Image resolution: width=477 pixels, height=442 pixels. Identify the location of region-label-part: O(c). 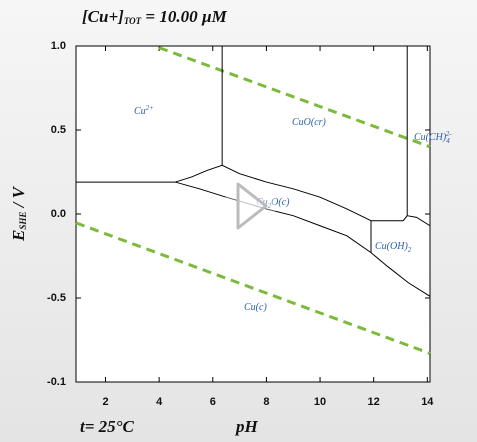
(280, 202).